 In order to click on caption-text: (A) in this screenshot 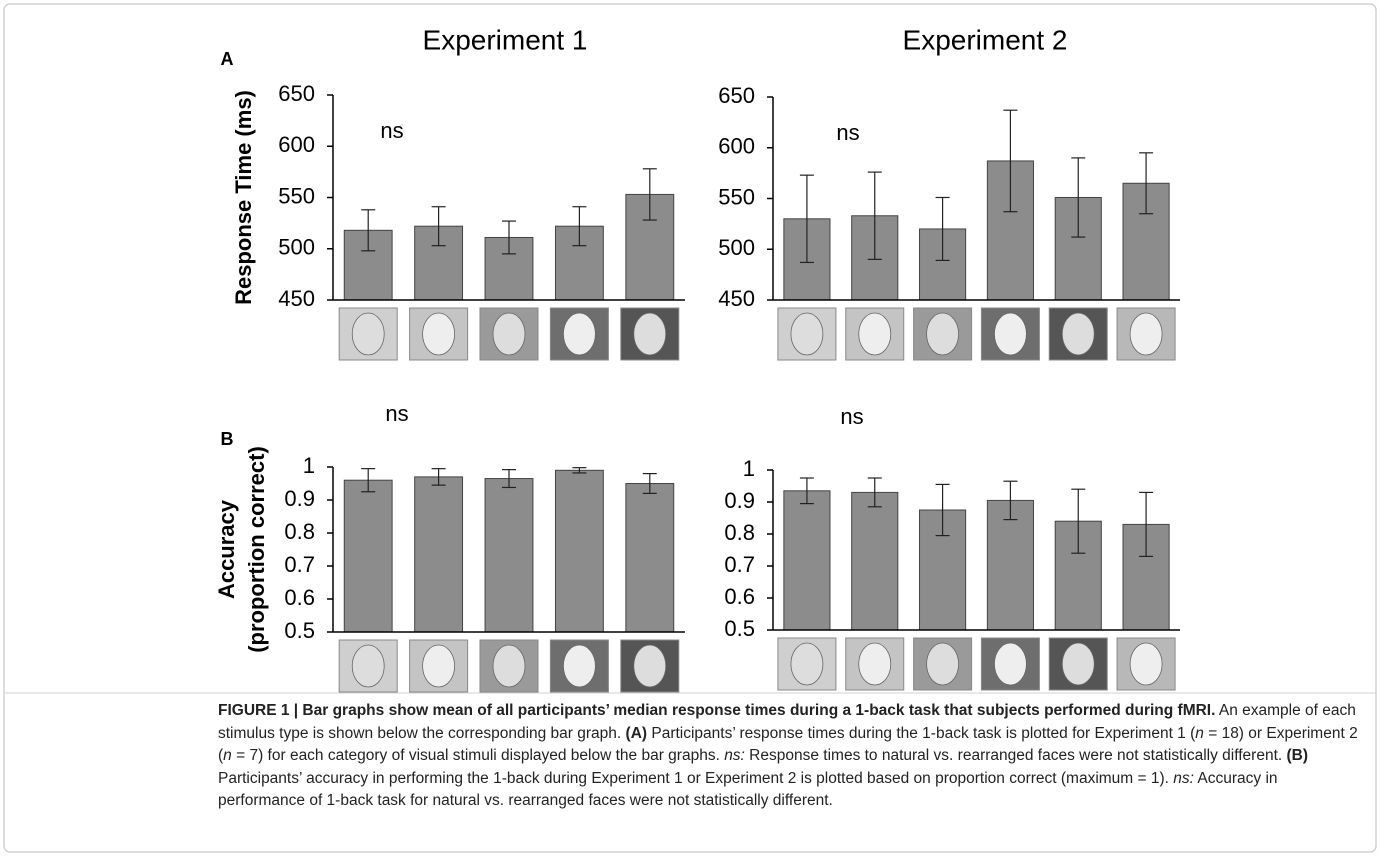, I will do `click(636, 733)`.